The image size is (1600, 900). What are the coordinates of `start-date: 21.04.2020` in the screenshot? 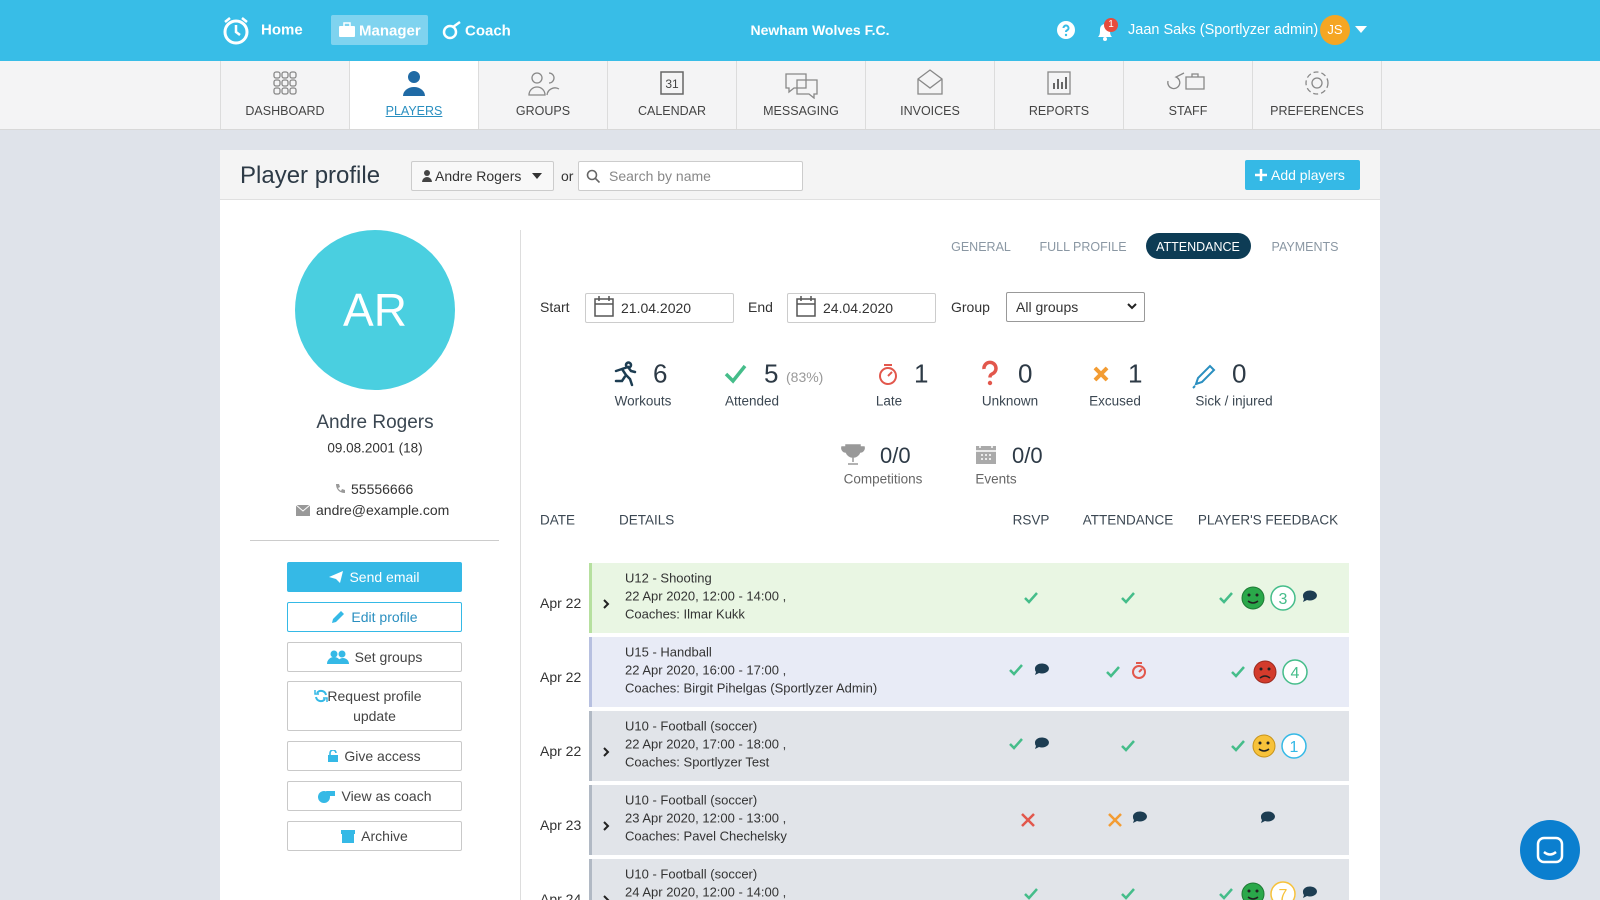 It's located at (656, 308).